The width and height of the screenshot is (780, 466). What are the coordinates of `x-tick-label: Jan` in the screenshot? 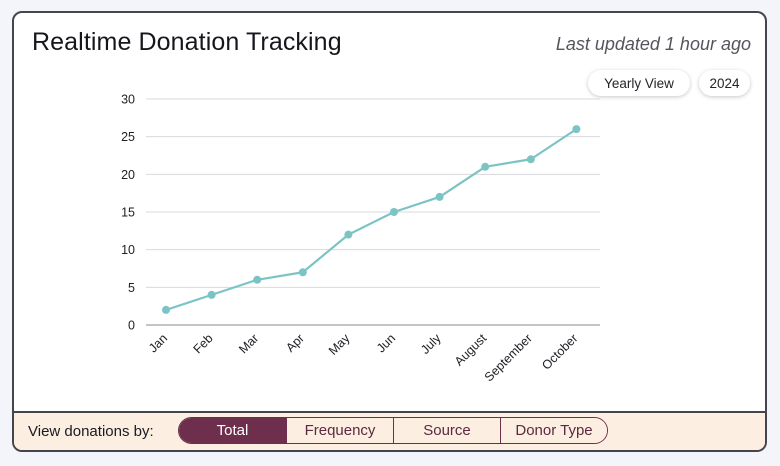 It's located at (158, 343).